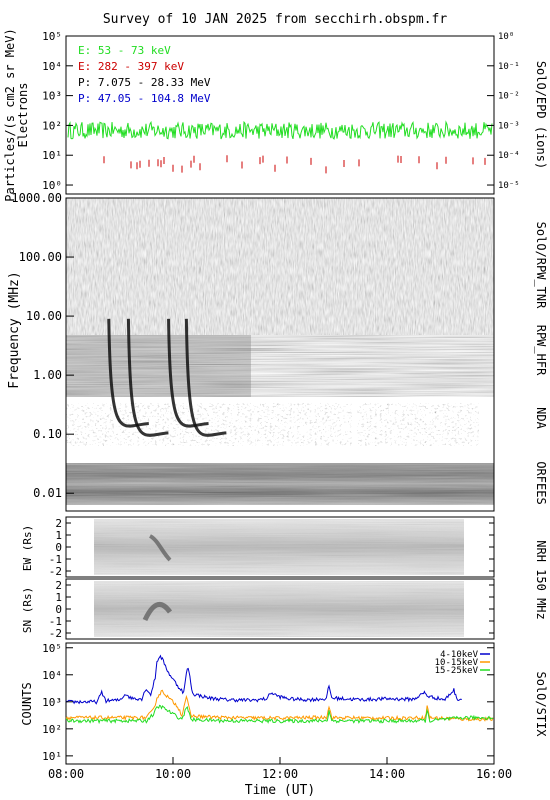 This screenshot has height=800, width=550. What do you see at coordinates (541, 350) in the screenshot?
I see `instrument-label-hfr: RPW_HFR` at bounding box center [541, 350].